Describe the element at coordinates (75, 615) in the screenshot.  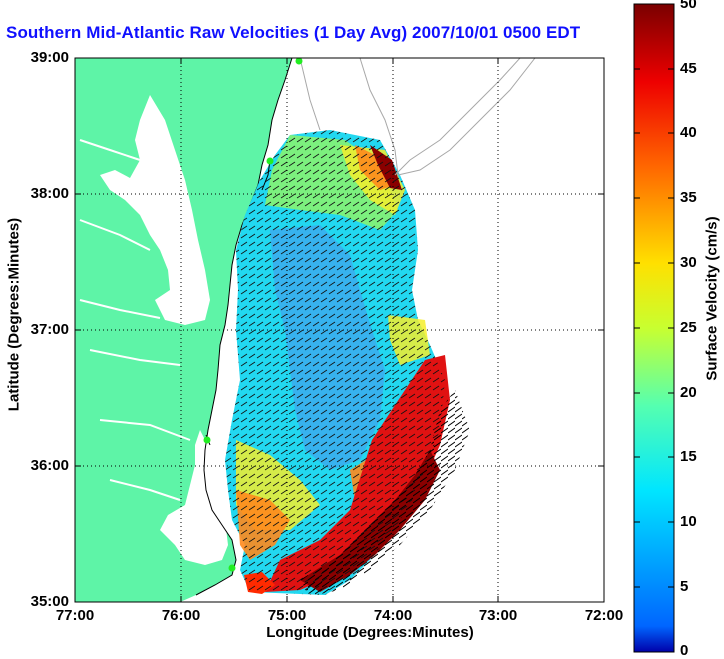
I see `x-tick-label: 77:00` at that location.